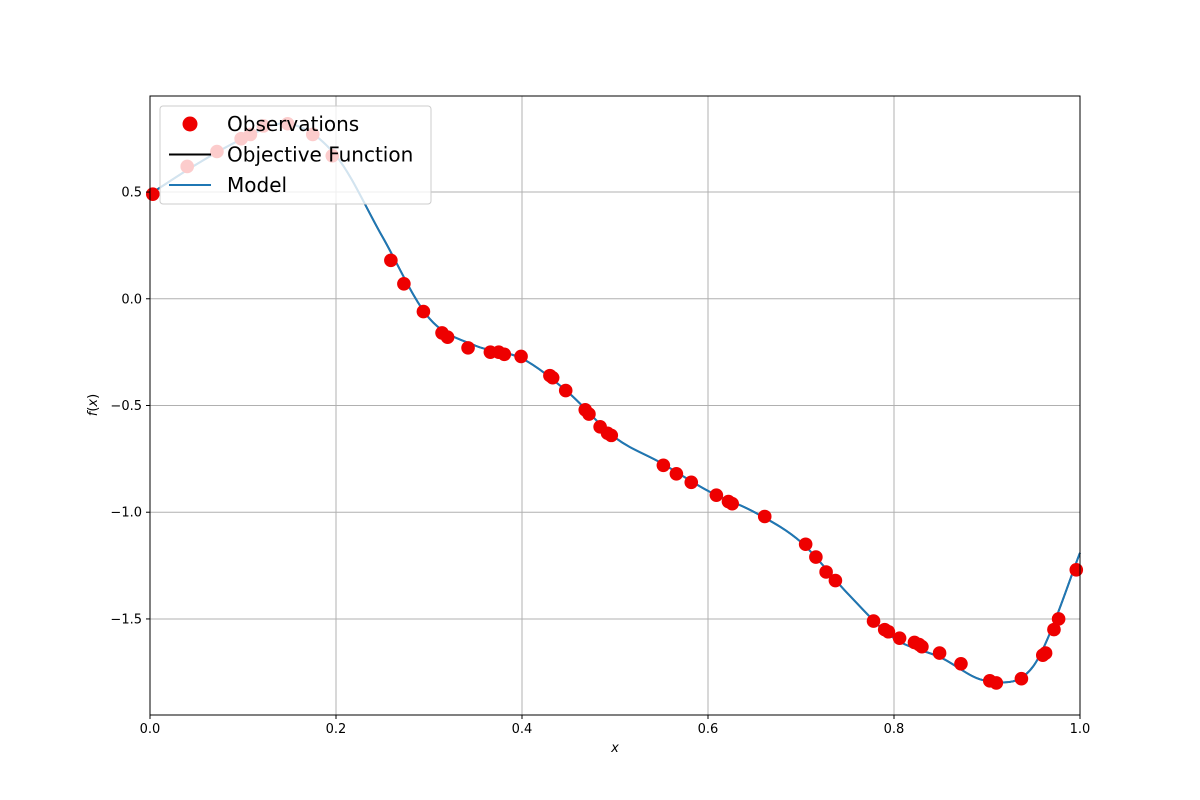  I want to click on x-tick-label: 0.6, so click(708, 729).